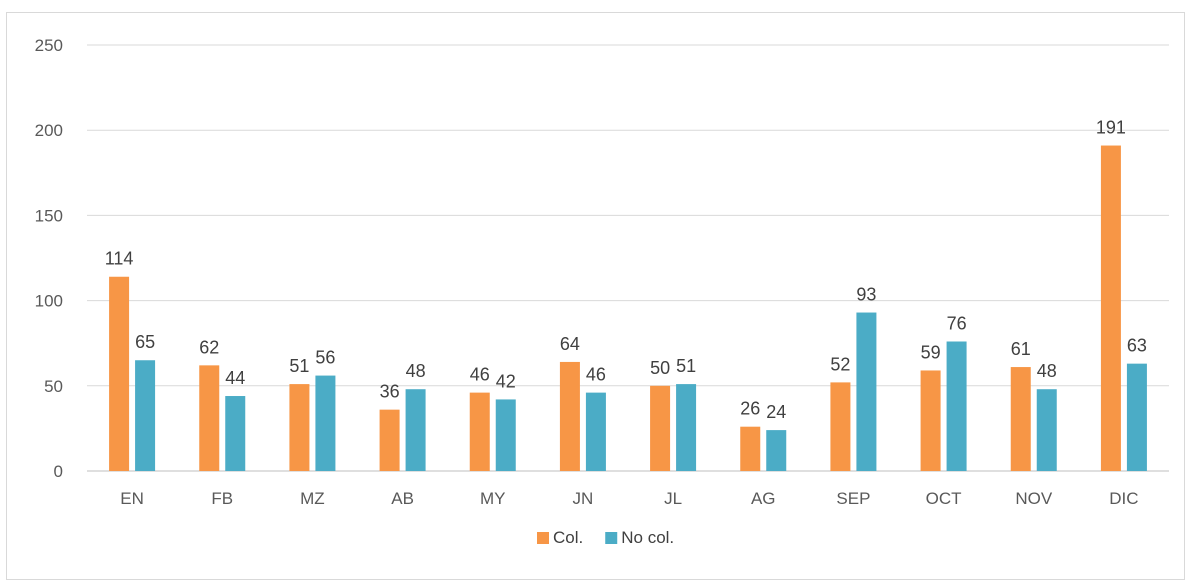  I want to click on x-tick-label: JL, so click(673, 498).